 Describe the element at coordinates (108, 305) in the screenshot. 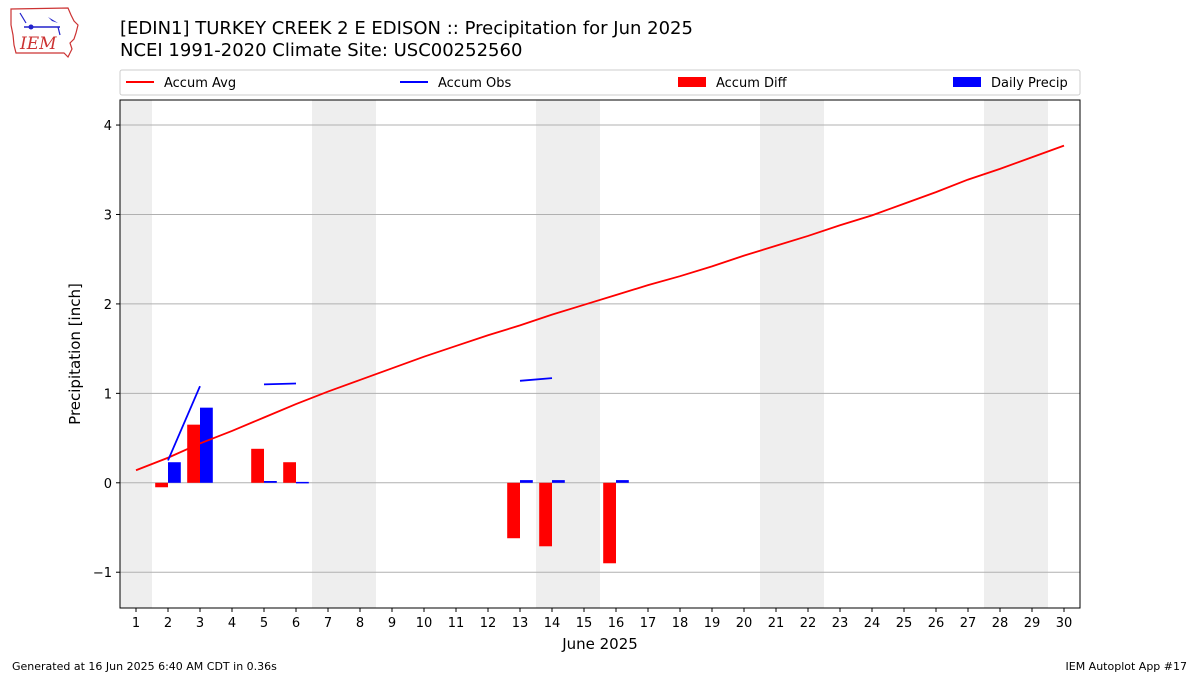

I see `y-tick-label: 2` at that location.